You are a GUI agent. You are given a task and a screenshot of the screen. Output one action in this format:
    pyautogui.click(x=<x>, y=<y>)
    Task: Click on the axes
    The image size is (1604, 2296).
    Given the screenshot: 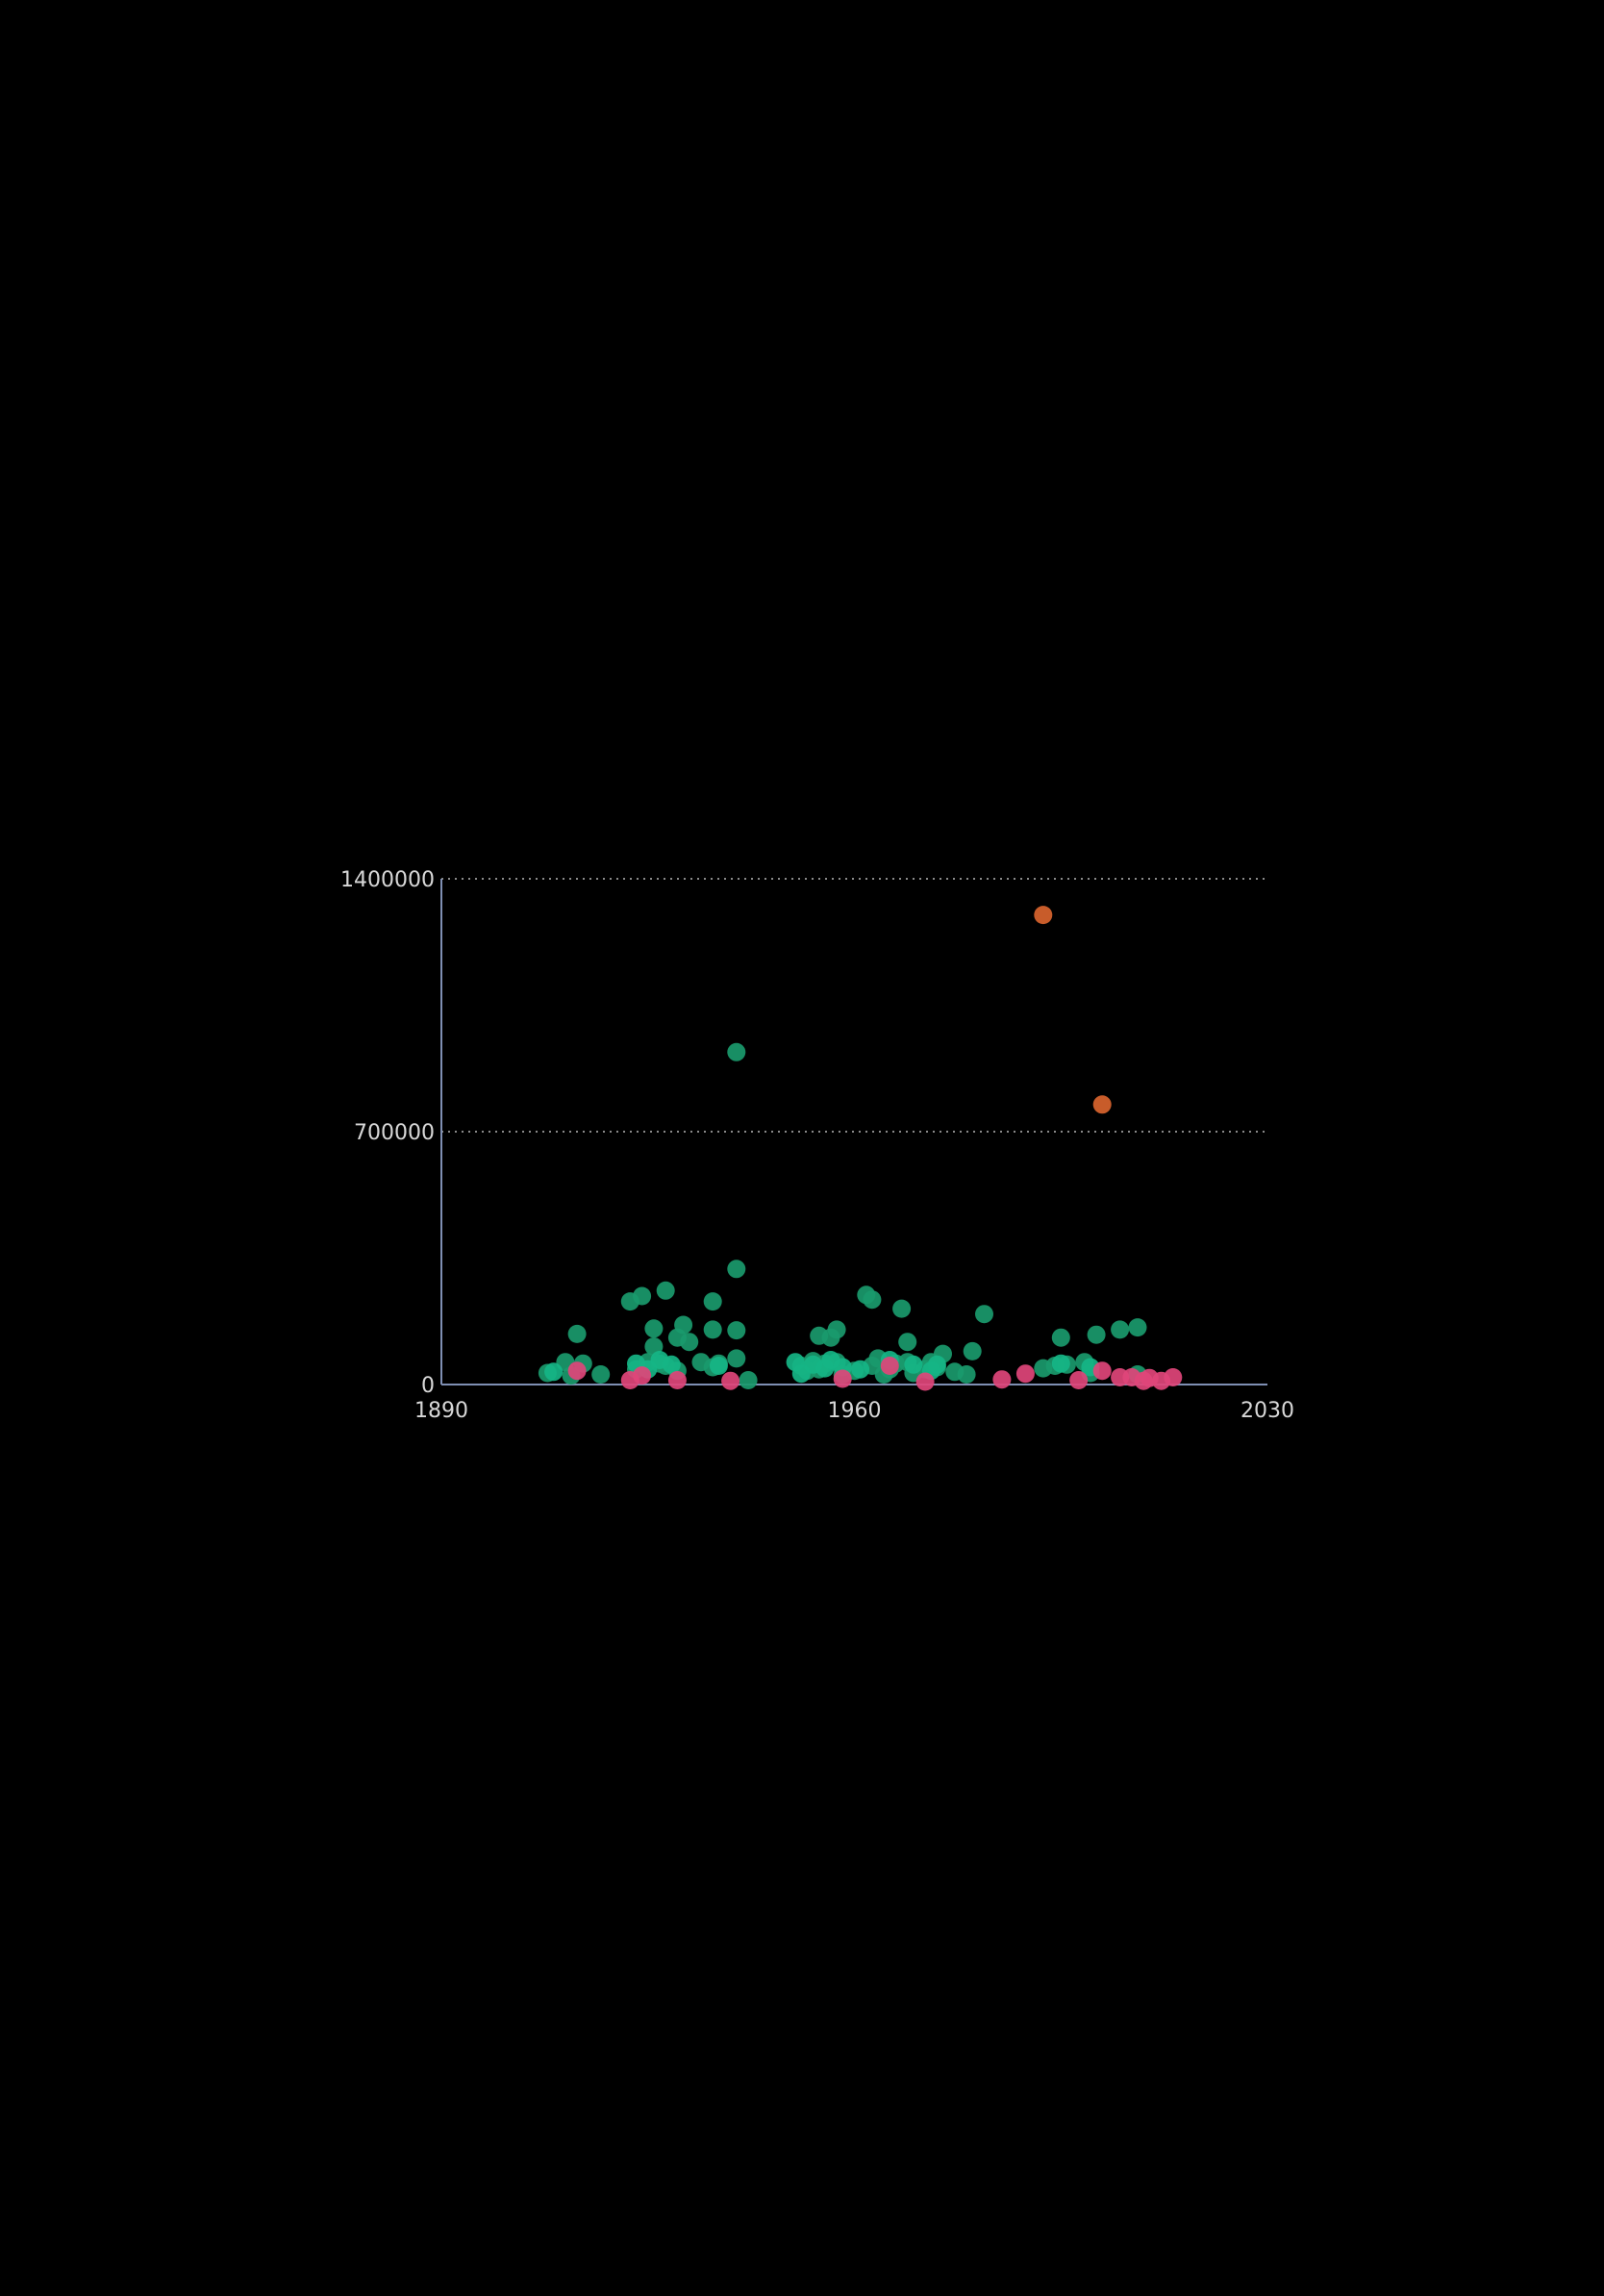 What is the action you would take?
    pyautogui.click(x=853, y=1132)
    